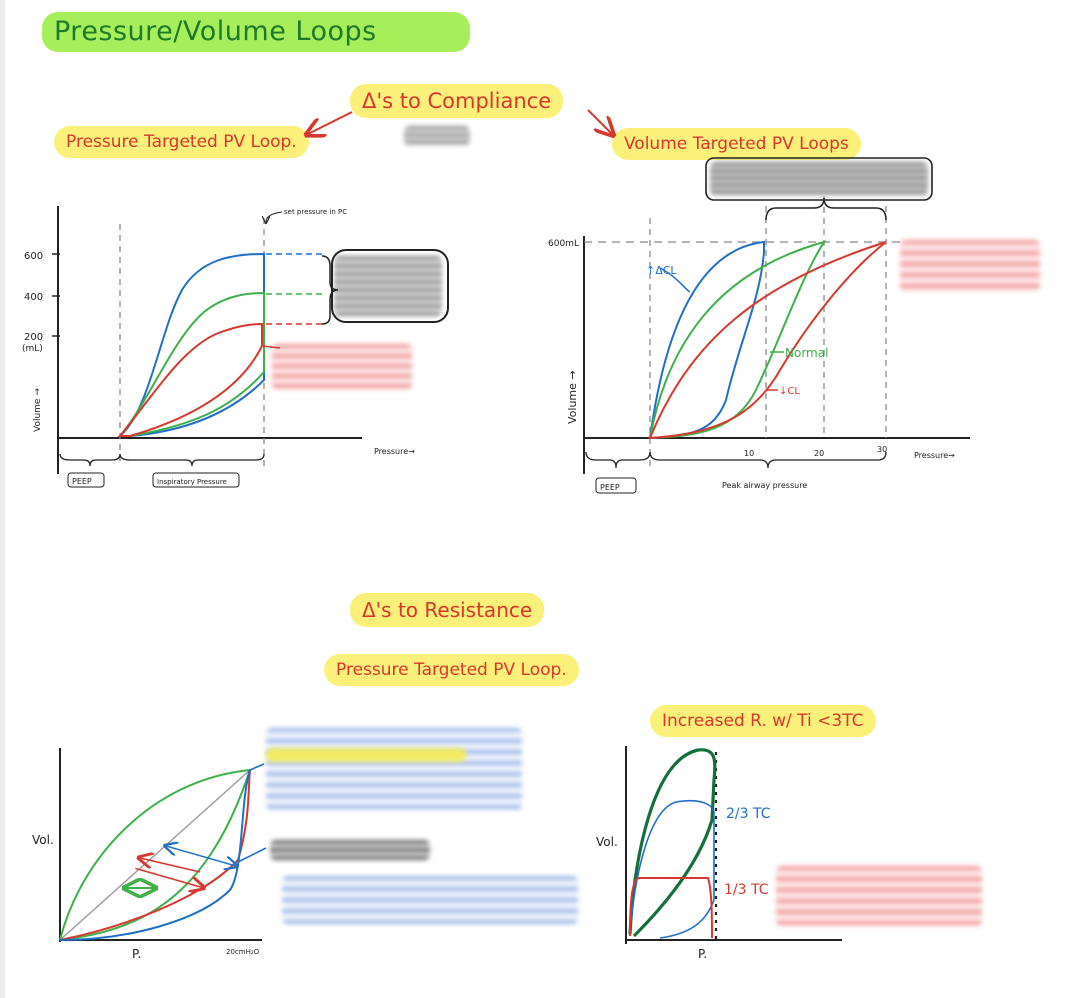  Describe the element at coordinates (257, 767) in the screenshot. I see `leader-top` at that location.